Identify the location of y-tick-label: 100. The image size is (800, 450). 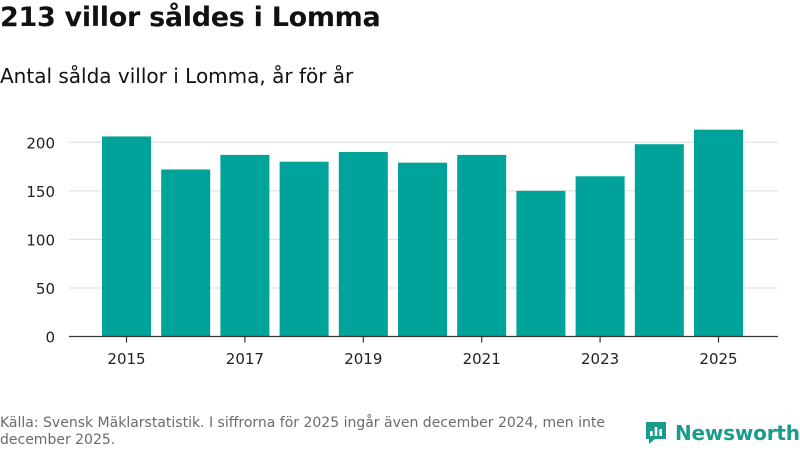
(40, 240).